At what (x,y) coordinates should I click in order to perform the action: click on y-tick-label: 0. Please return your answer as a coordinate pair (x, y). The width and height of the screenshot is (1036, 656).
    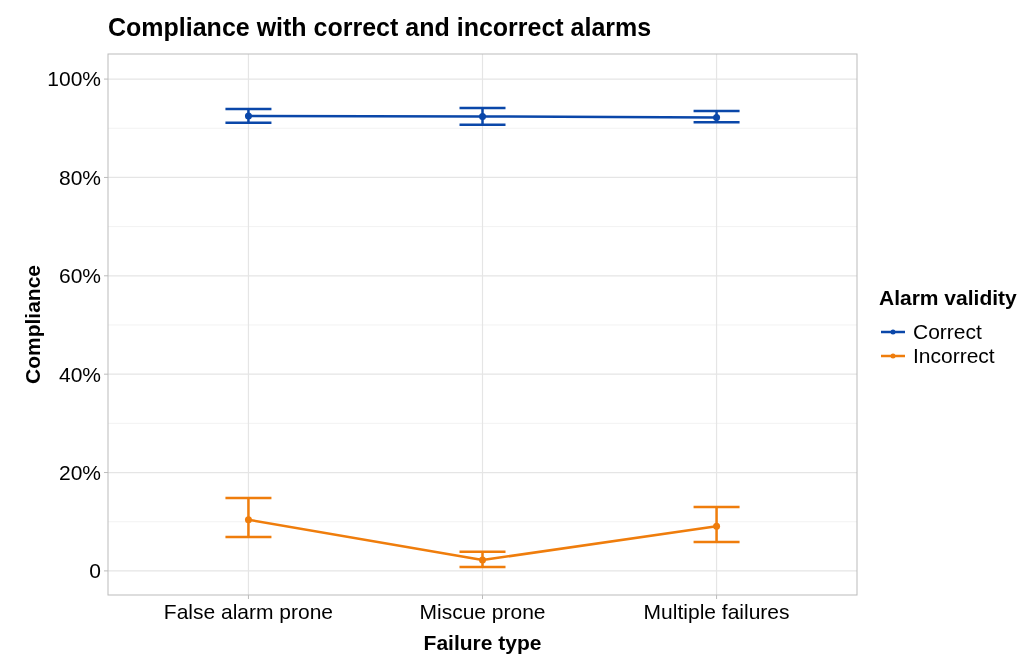
    Looking at the image, I should click on (95, 571).